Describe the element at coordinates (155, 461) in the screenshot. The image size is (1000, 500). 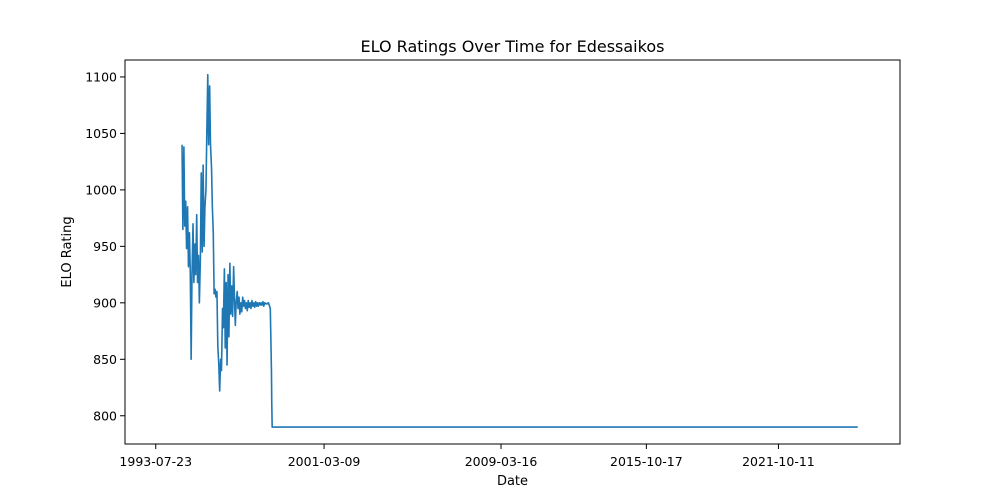
I see `x-tick-label: 1993-07-23` at that location.